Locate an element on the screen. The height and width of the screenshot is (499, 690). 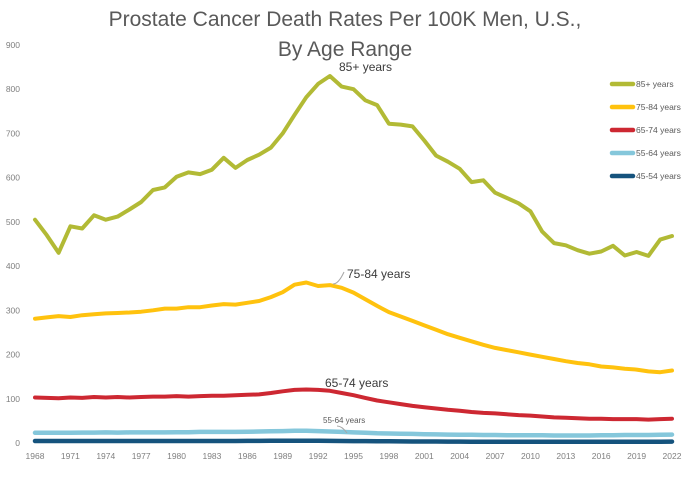
legend-item-65-74-years: 65-74 years is located at coordinates (645, 130).